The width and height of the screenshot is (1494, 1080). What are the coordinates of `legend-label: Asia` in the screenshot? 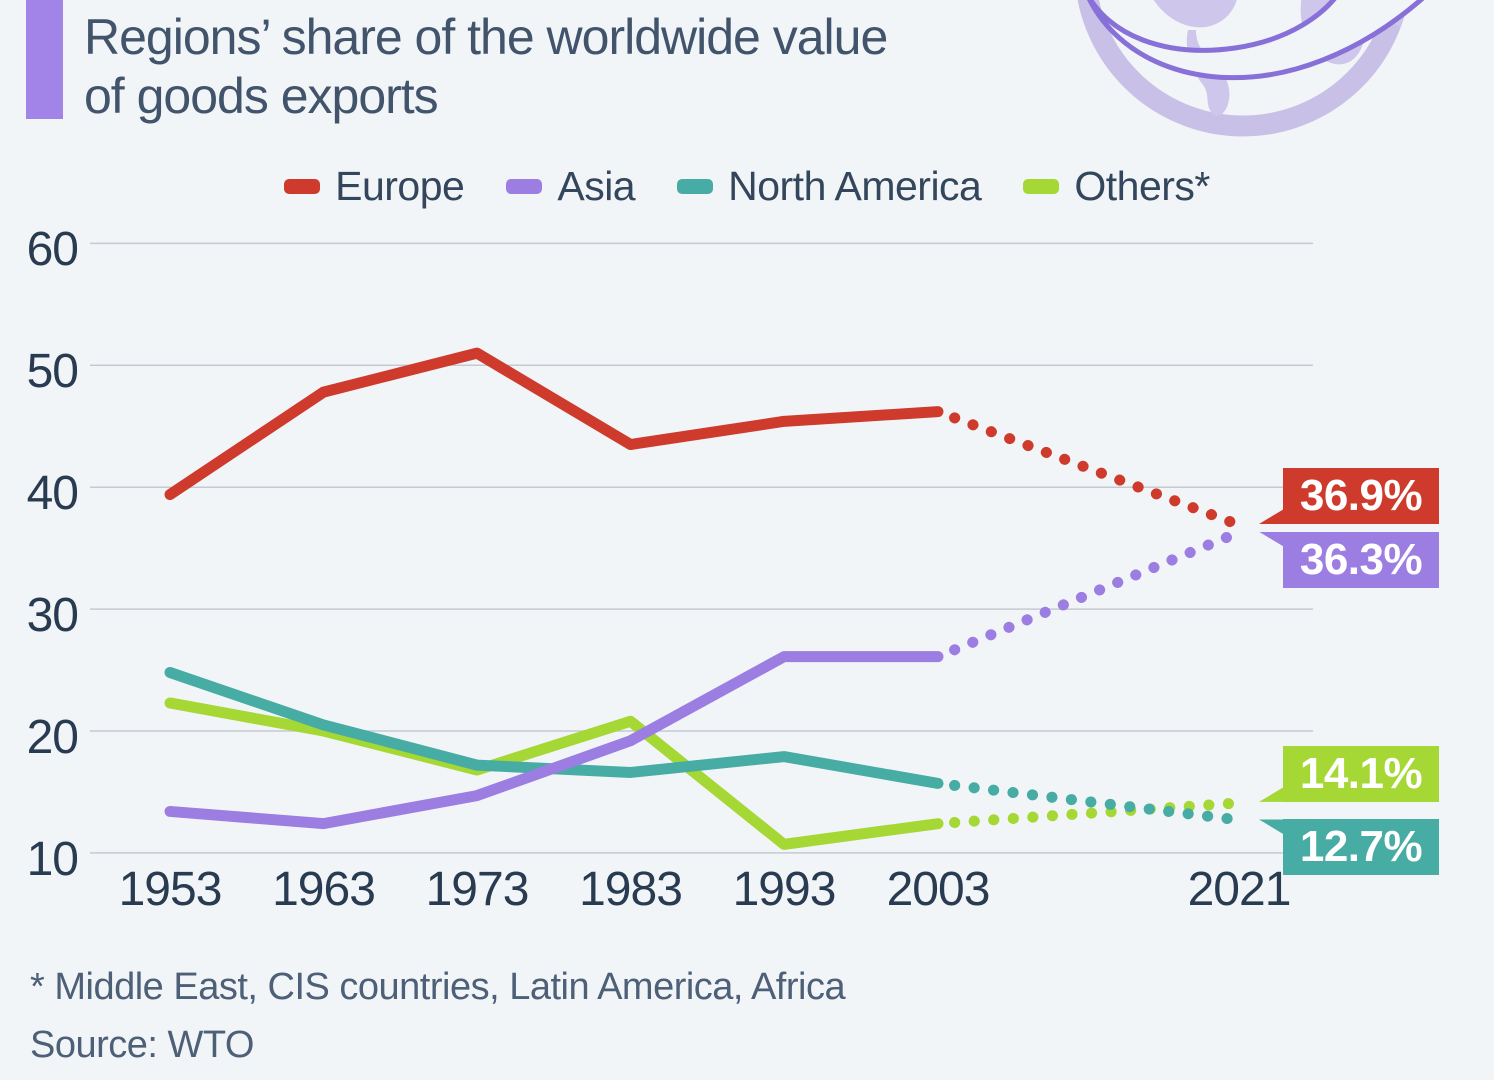 It's located at (596, 185).